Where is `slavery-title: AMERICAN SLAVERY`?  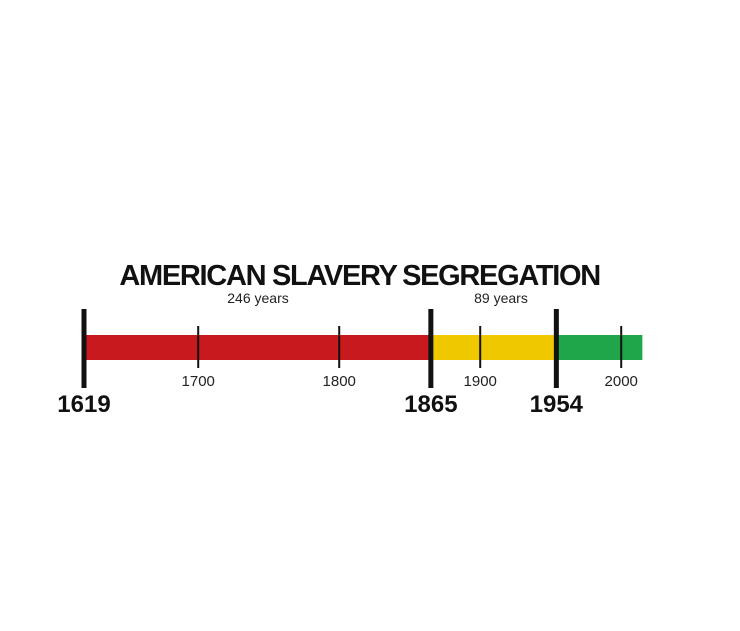 slavery-title: AMERICAN SLAVERY is located at coordinates (258, 276).